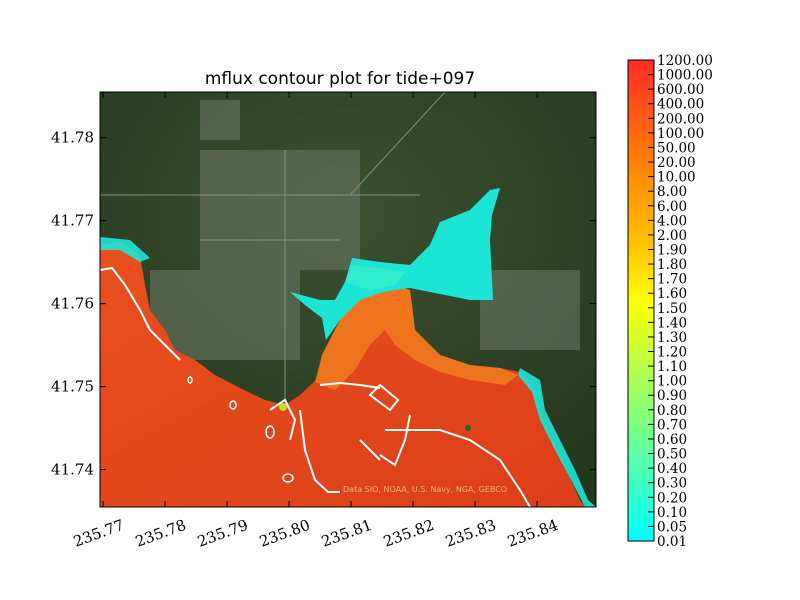  I want to click on colorbar-level-label: 1.70, so click(672, 280).